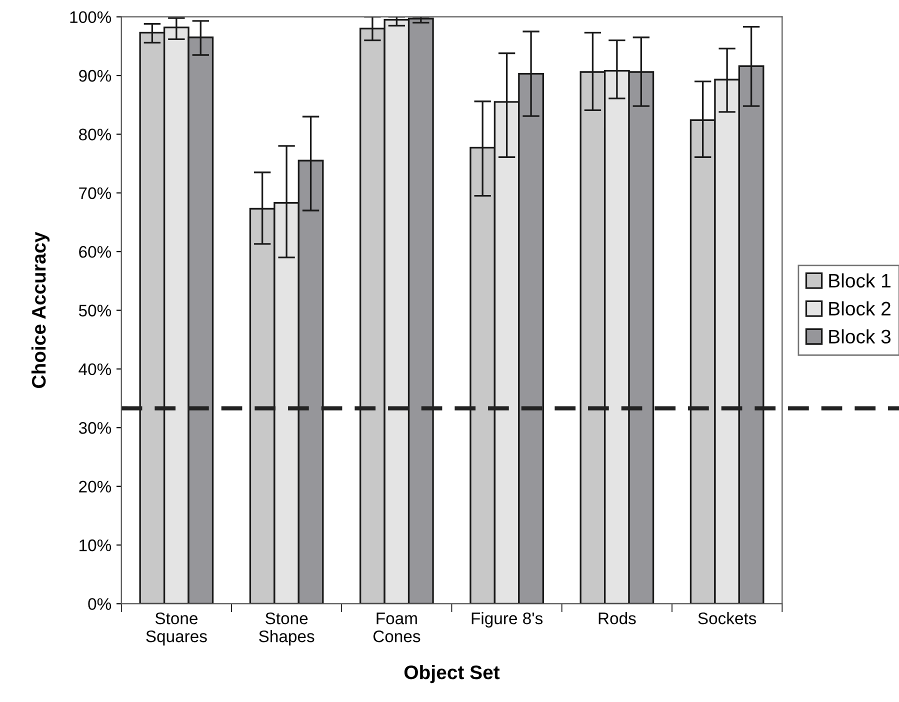 This screenshot has width=899, height=702. What do you see at coordinates (176, 629) in the screenshot?
I see `x-tick-label: Stone Squares` at bounding box center [176, 629].